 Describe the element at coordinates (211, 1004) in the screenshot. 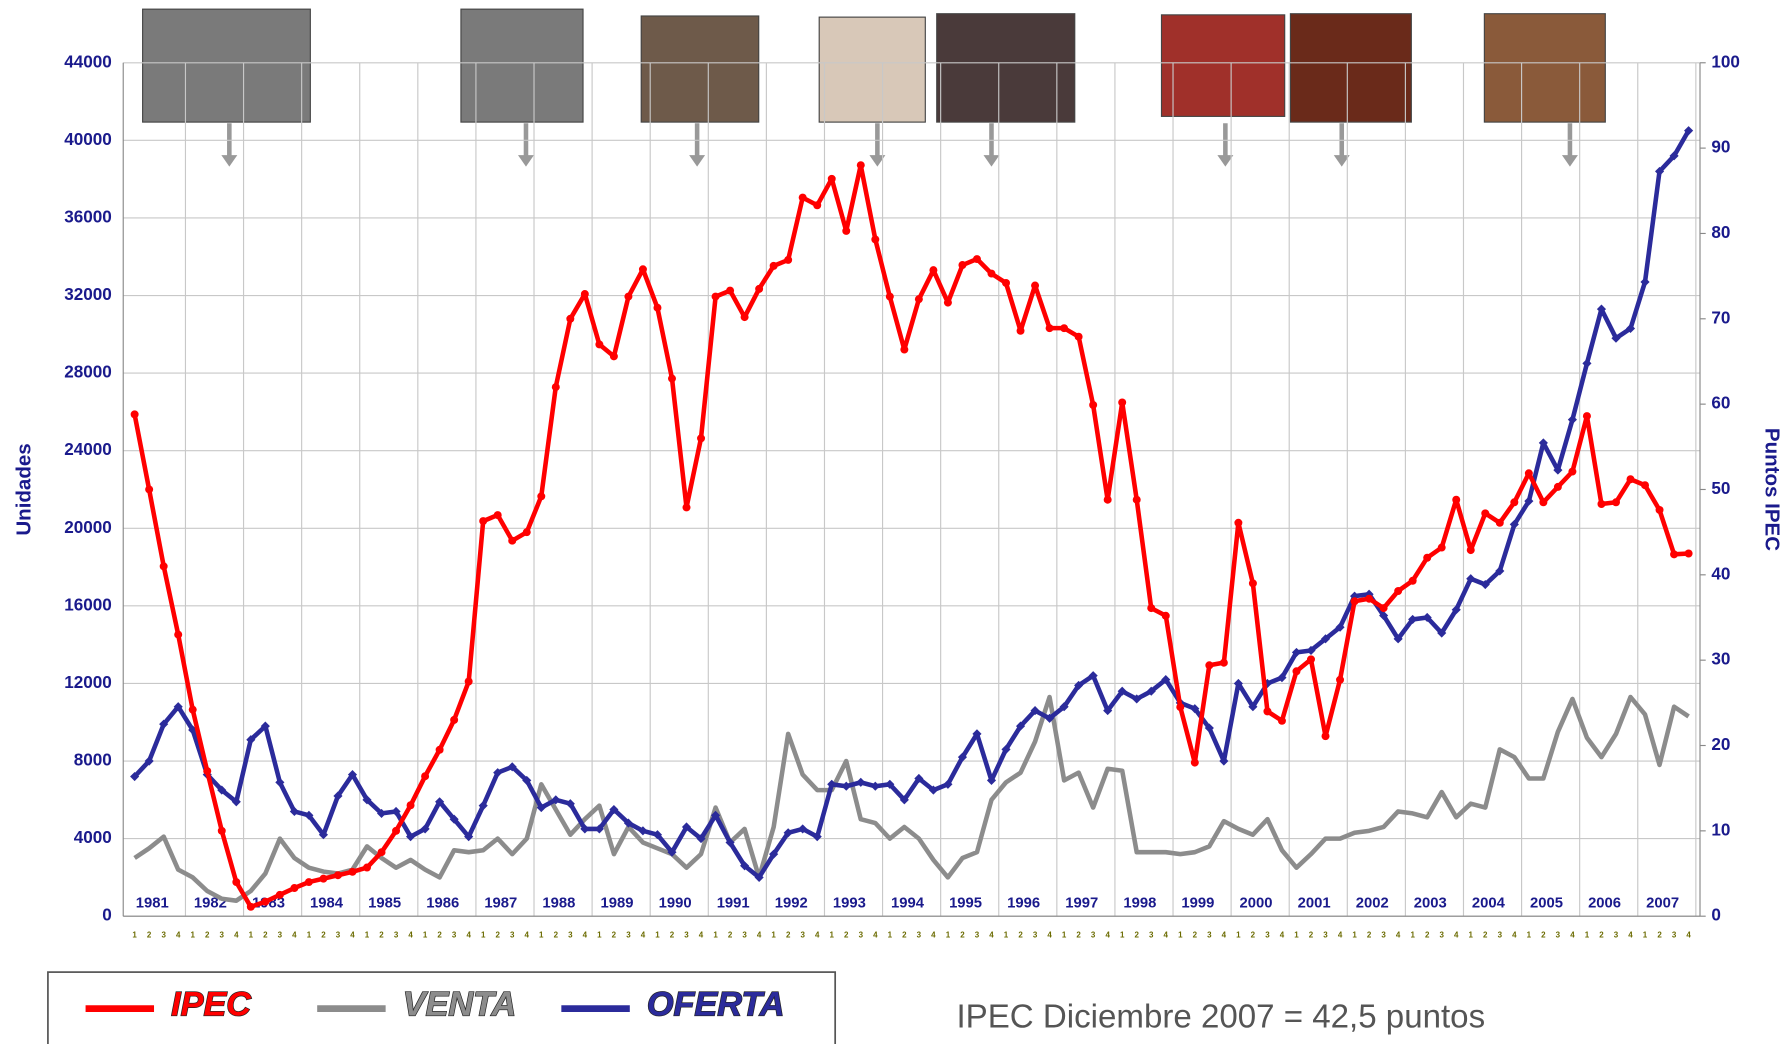

I see `legend-label: IPEC` at that location.